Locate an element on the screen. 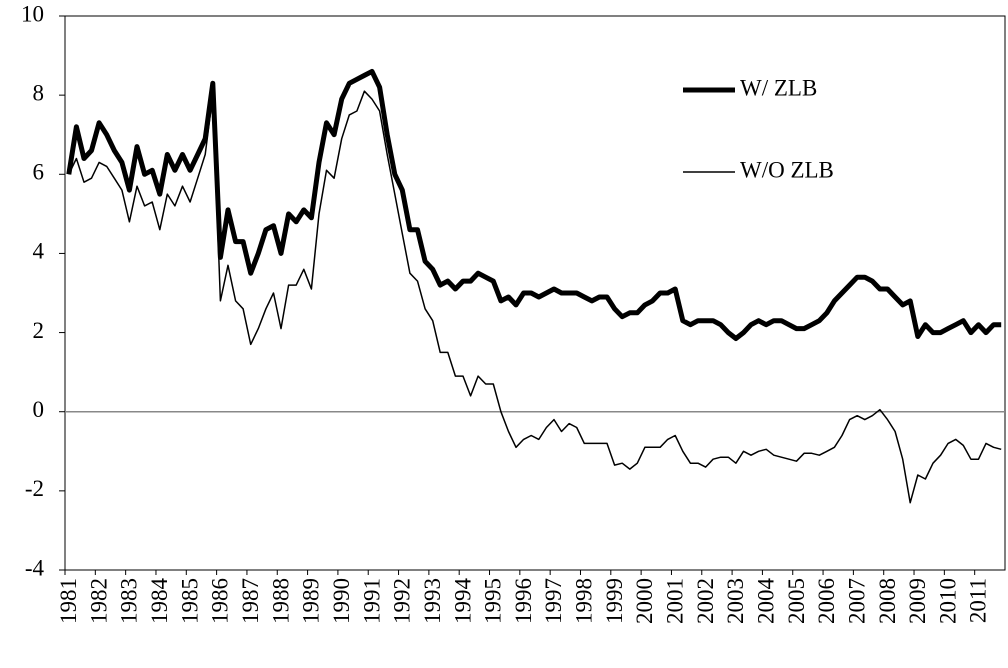 This screenshot has width=1008, height=668. x-tick-label: 2001 is located at coordinates (675, 601).